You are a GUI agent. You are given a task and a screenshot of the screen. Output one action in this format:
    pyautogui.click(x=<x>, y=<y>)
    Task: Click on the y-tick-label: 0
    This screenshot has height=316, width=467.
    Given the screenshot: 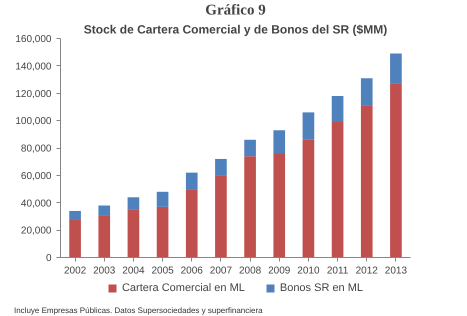 What is the action you would take?
    pyautogui.click(x=49, y=258)
    